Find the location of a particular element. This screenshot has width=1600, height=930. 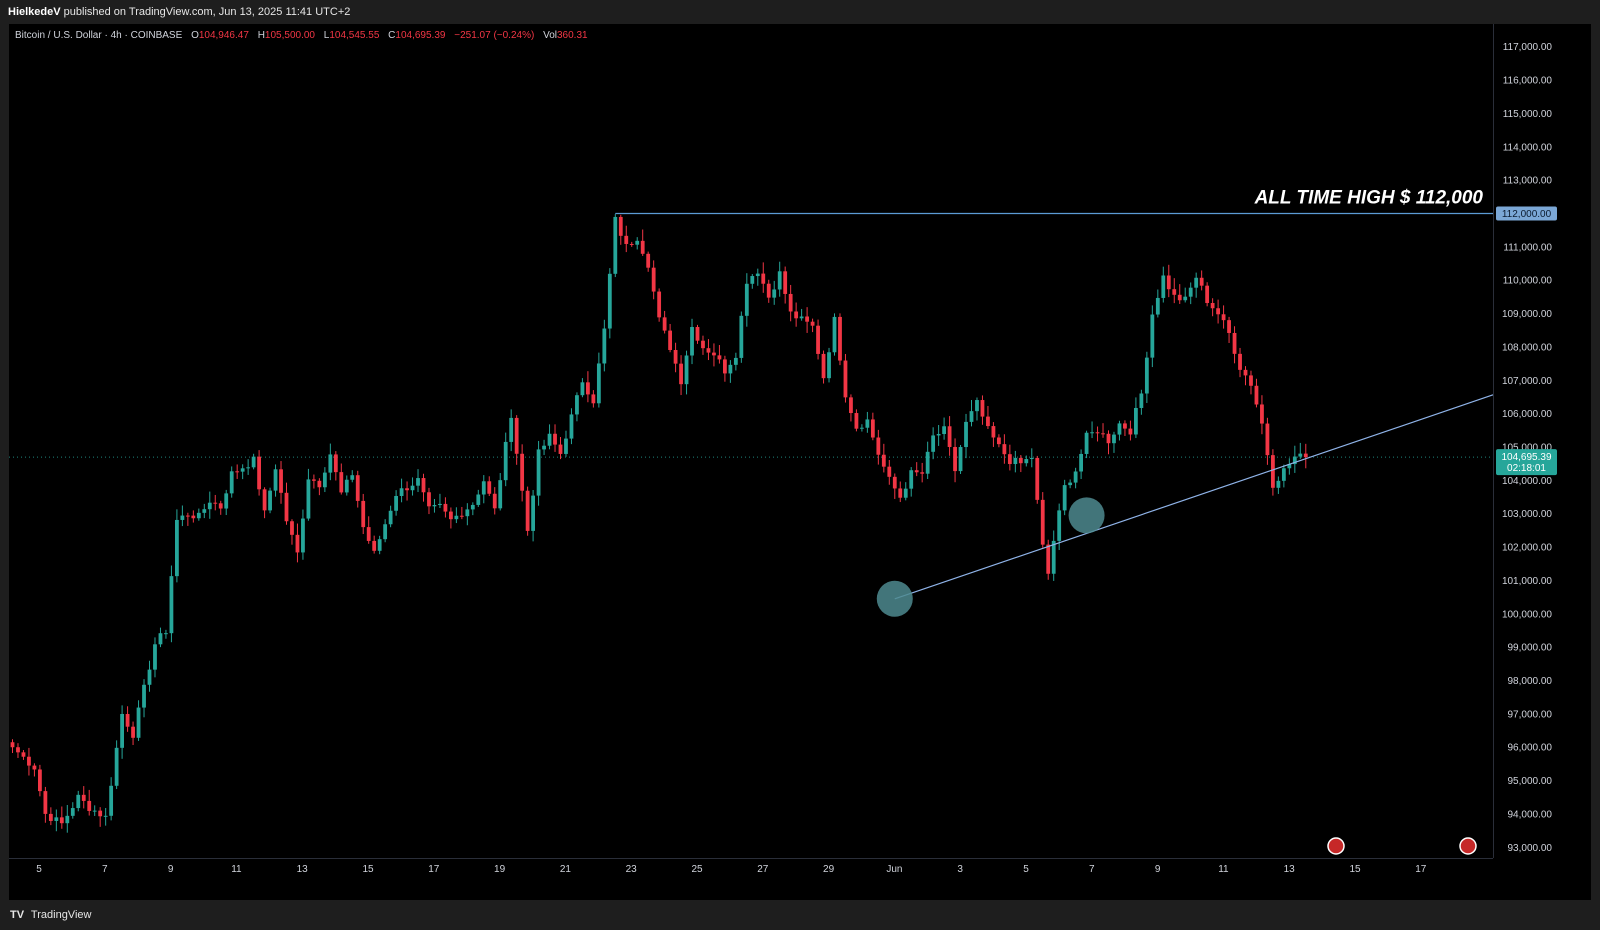

touch-point-circle is located at coordinates (1086, 515).